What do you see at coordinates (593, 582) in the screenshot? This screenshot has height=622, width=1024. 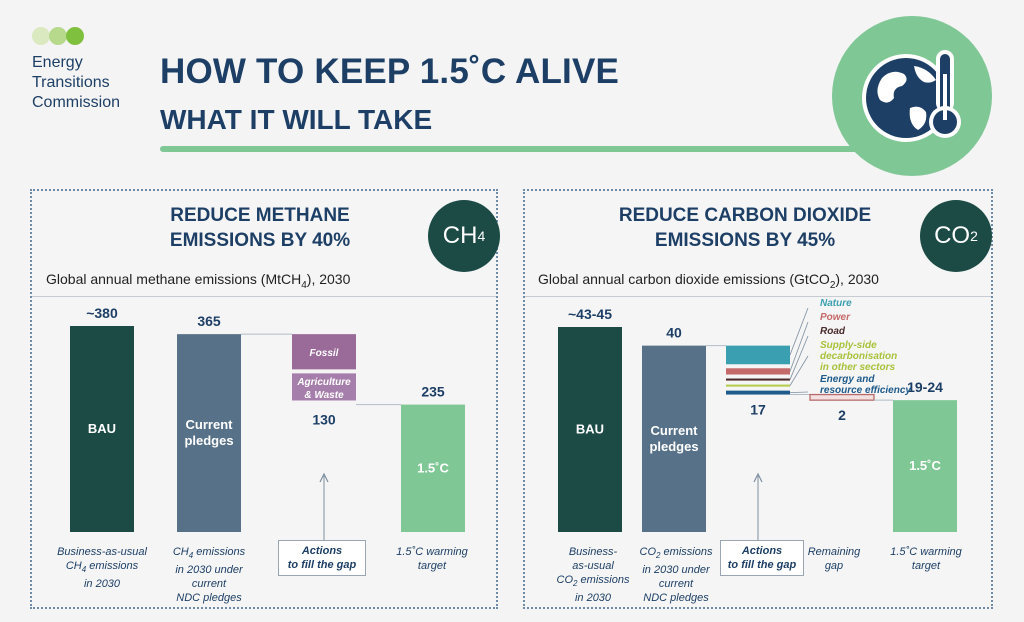 I see `caption-line: CO2 emissions` at bounding box center [593, 582].